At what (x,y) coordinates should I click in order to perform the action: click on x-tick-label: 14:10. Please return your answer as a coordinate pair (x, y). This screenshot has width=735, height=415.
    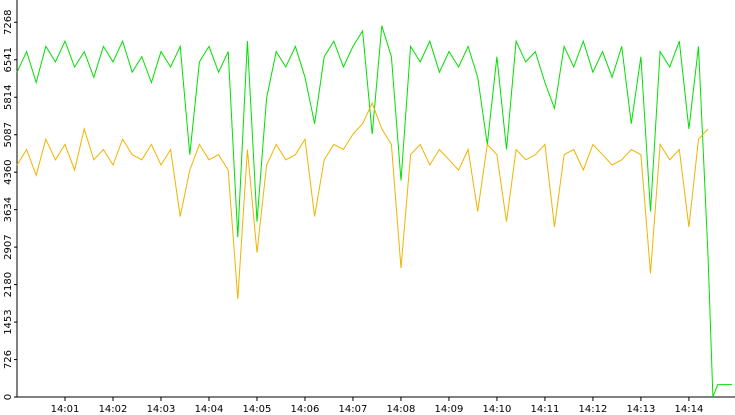
    Looking at the image, I should click on (497, 409).